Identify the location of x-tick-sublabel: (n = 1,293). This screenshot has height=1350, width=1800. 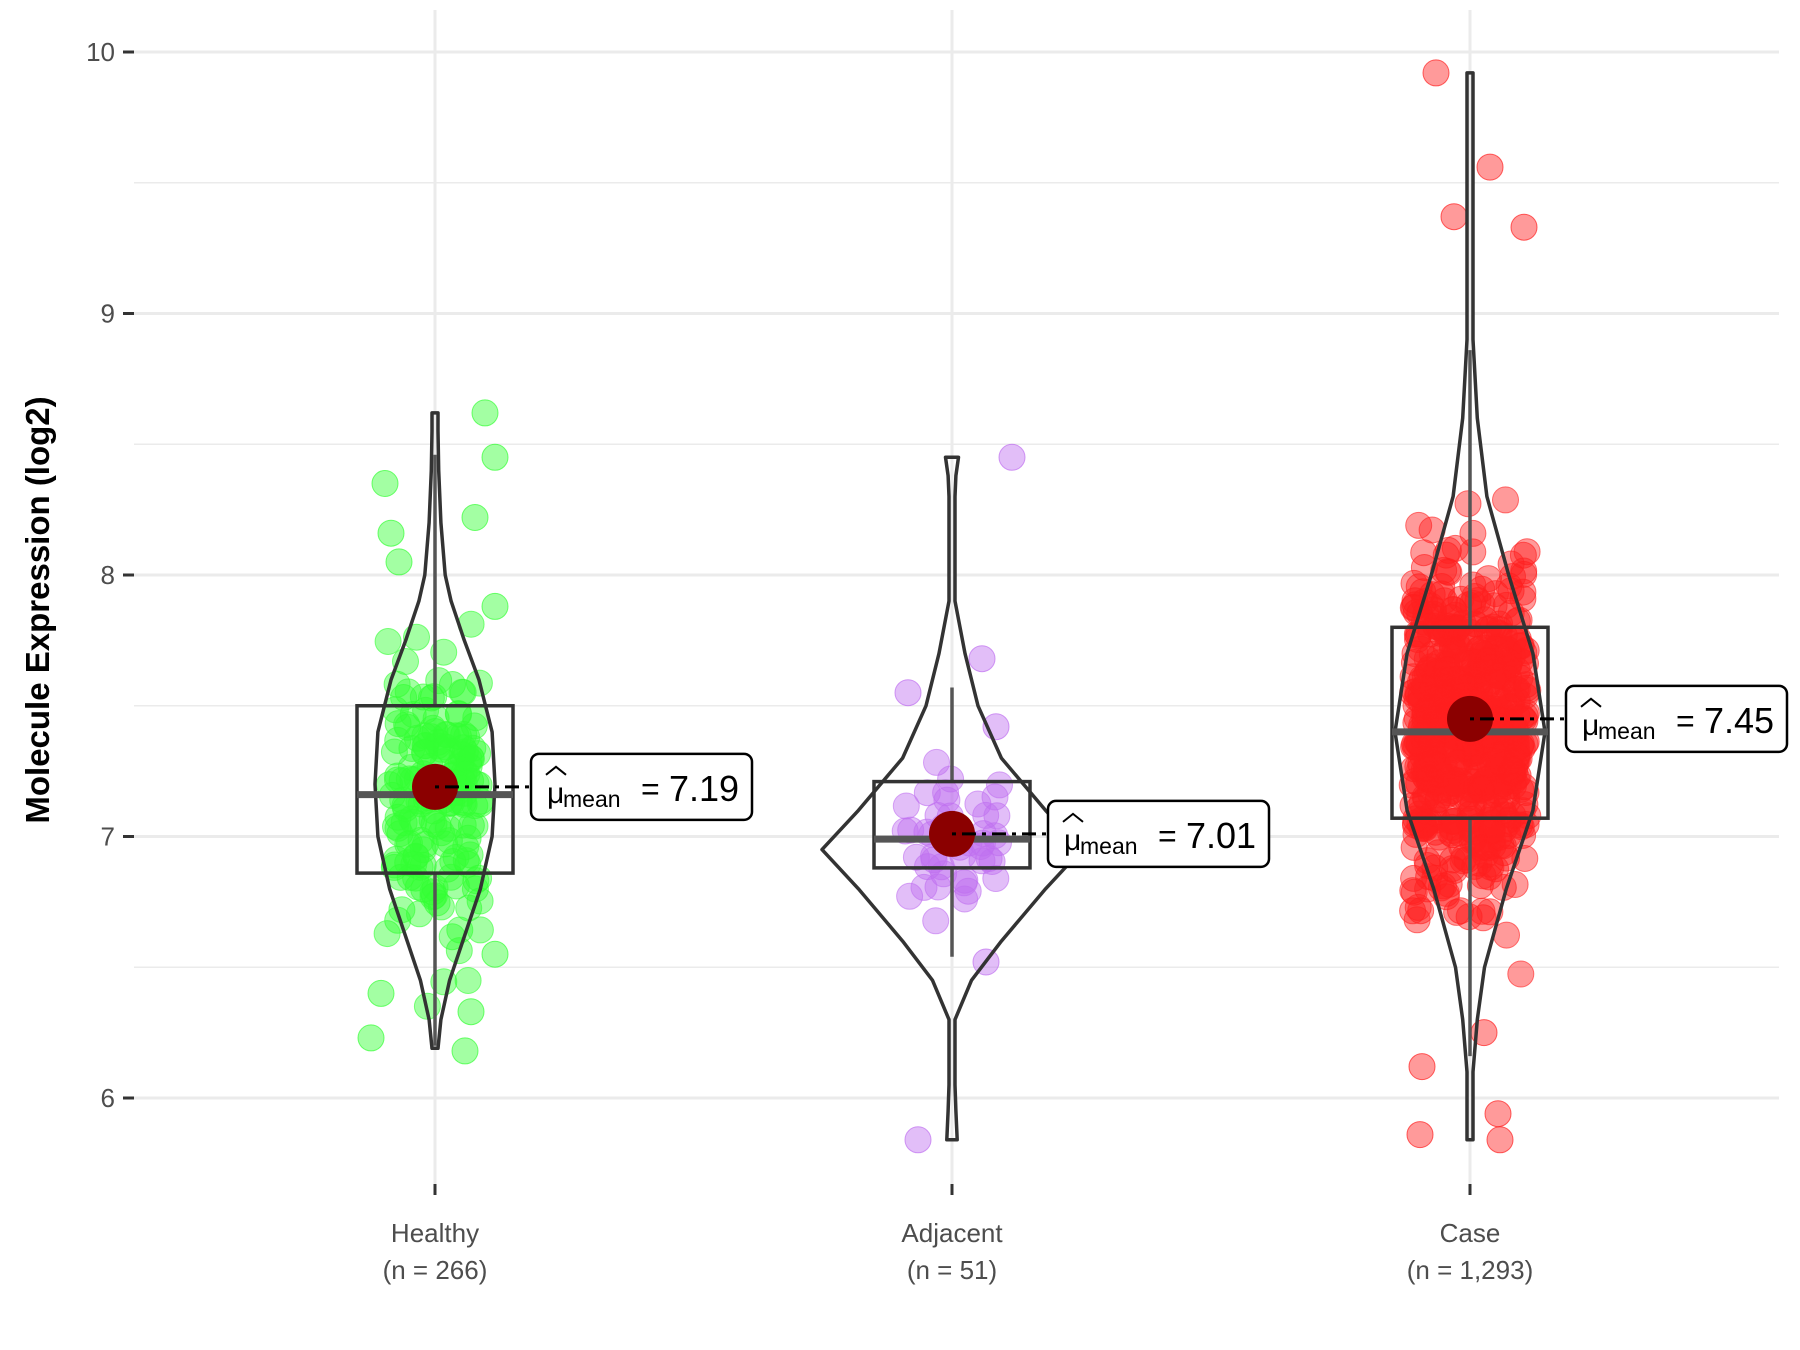
(1470, 1270).